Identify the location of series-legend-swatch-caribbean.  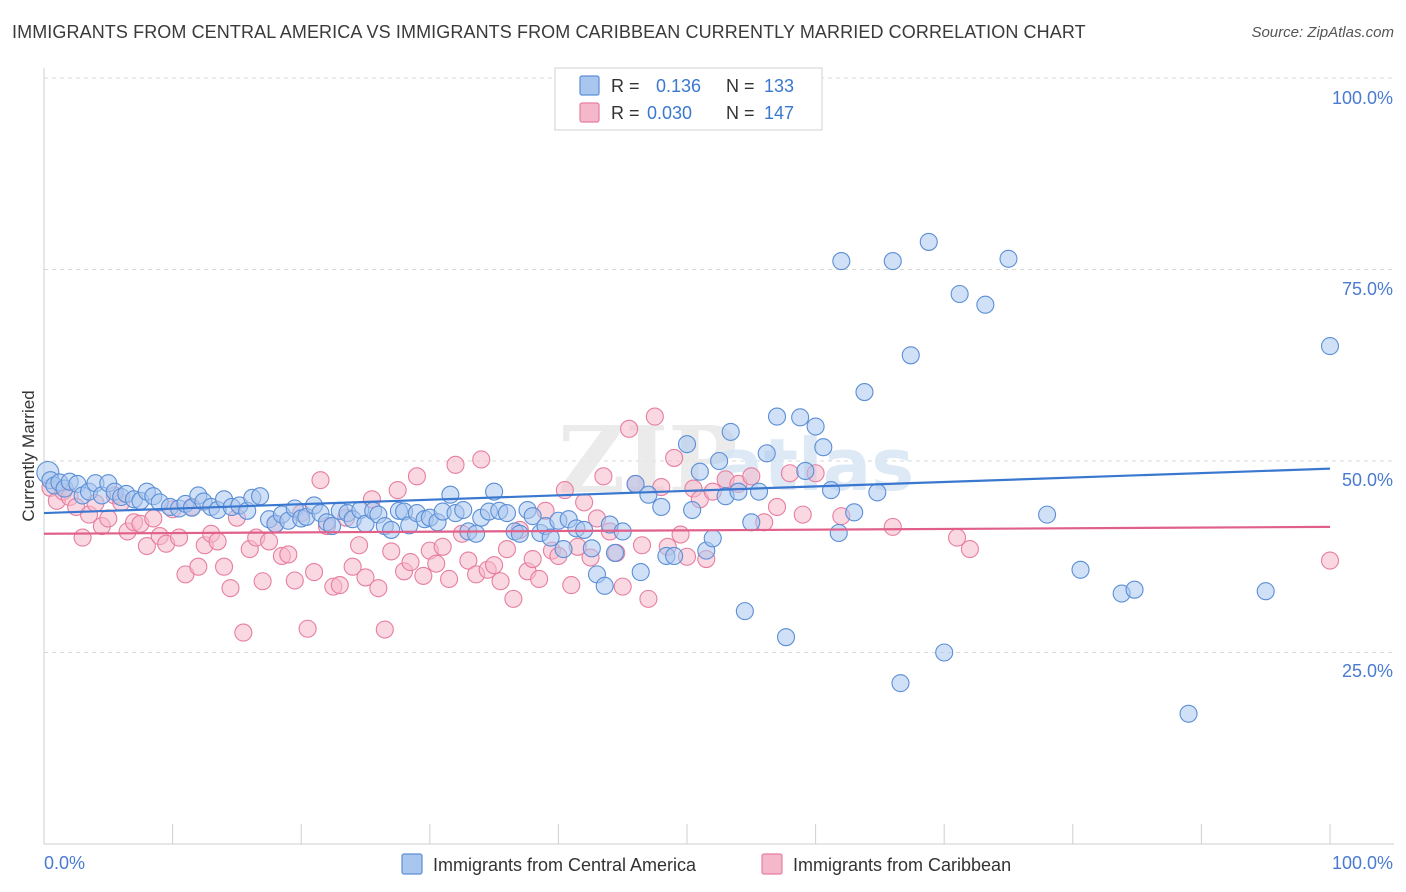
(772, 864).